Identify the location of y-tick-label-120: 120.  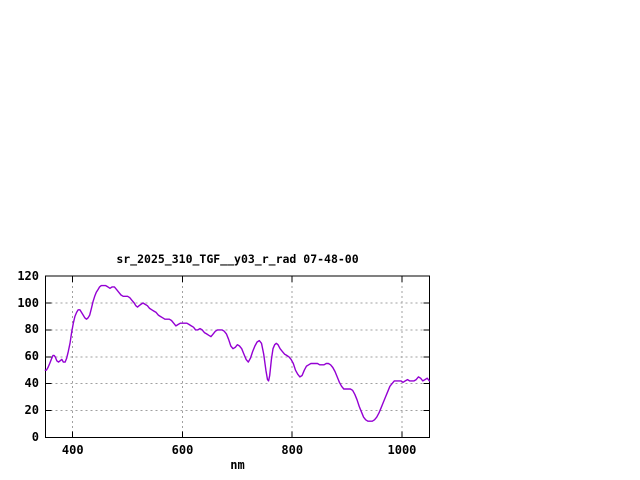
(28, 275).